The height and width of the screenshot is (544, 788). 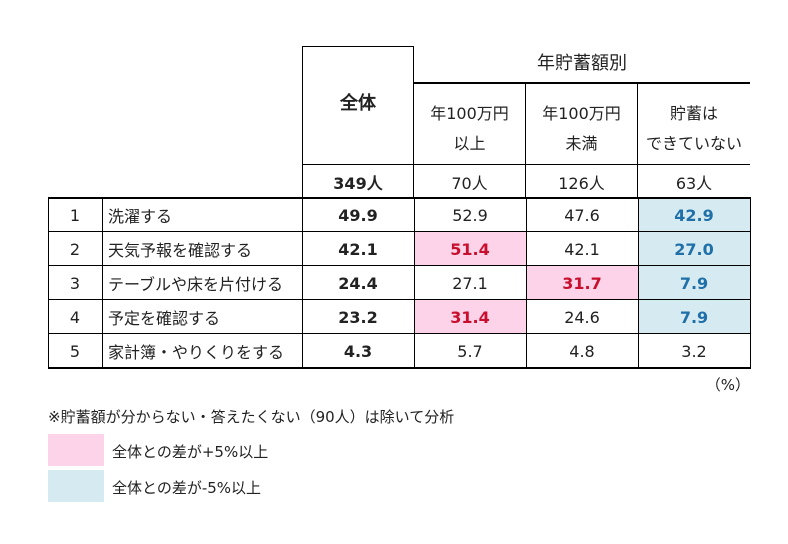 I want to click on row-rank: 3, so click(x=75, y=283).